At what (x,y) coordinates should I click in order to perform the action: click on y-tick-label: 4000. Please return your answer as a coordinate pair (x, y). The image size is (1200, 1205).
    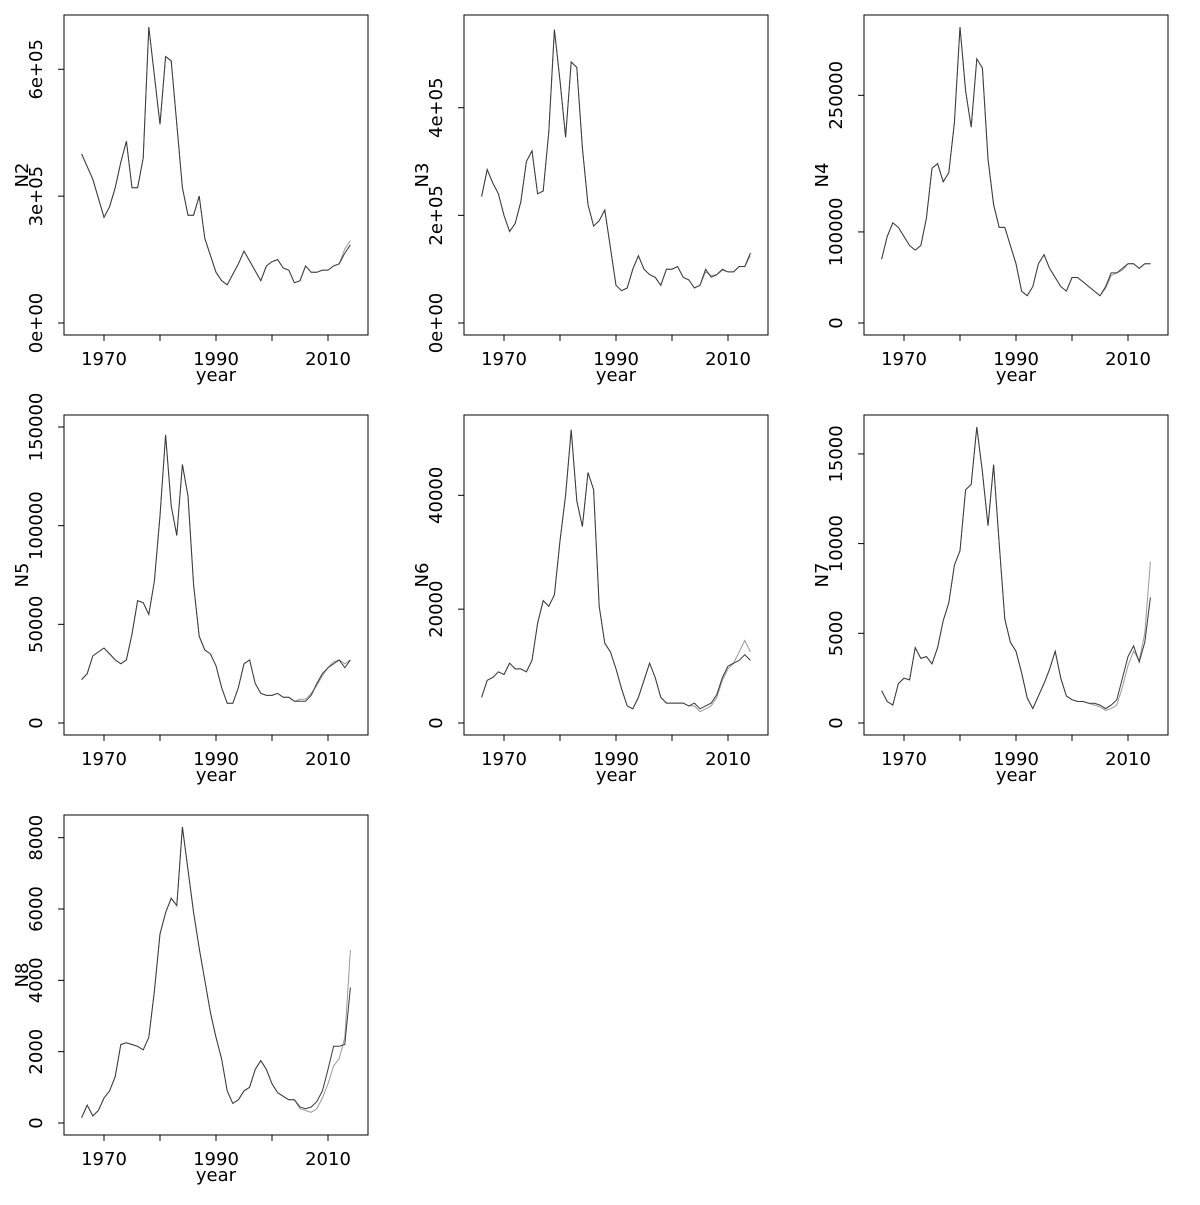
    Looking at the image, I should click on (36, 980).